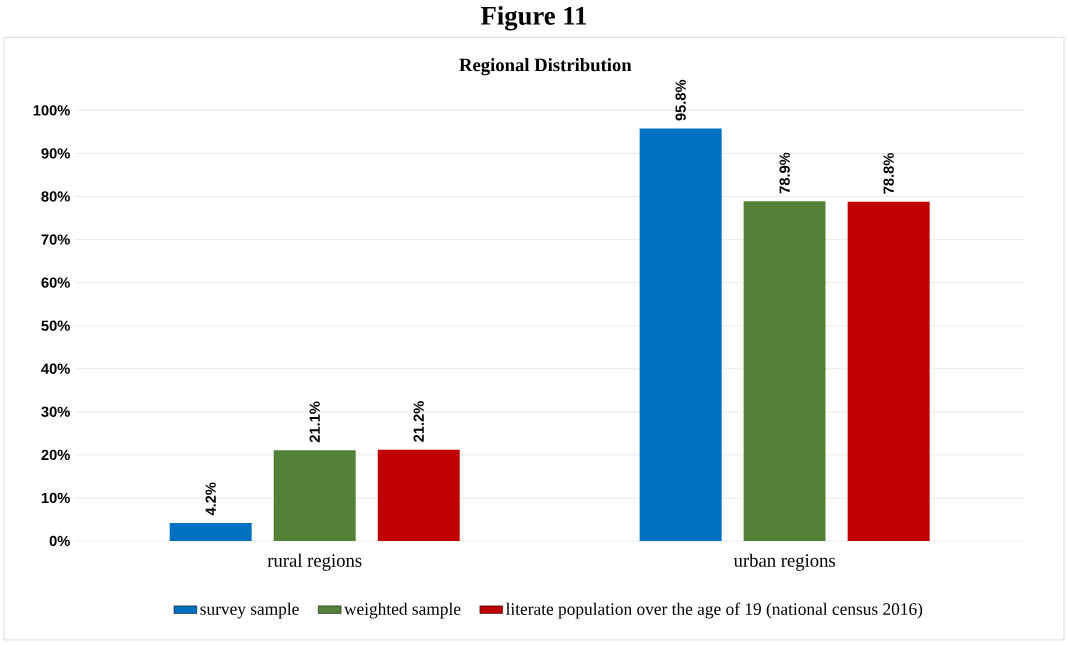 The image size is (1068, 645). I want to click on x-tick-label: rural regions, so click(314, 562).